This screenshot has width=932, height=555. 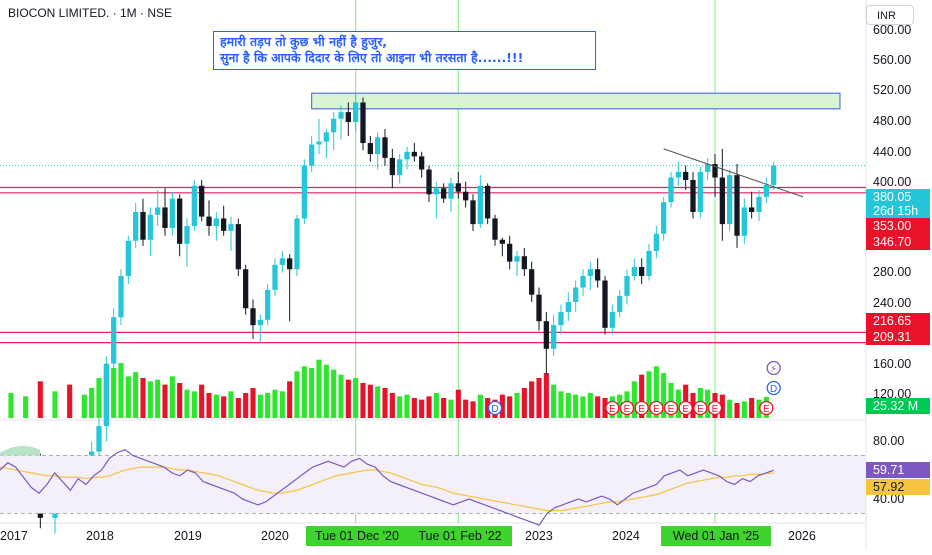 I want to click on resistance-tag-2: 346.70, so click(x=898, y=242).